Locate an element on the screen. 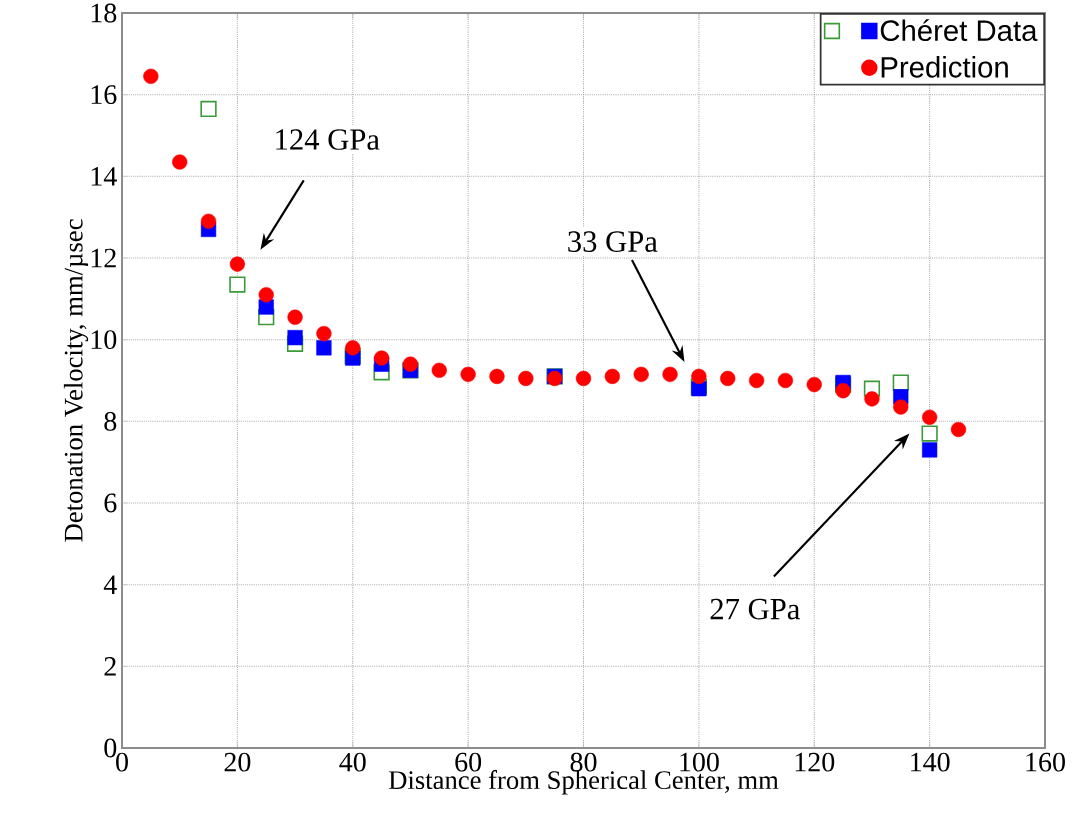 The image size is (1087, 836). y-tick-label: 18 is located at coordinates (104, 13).